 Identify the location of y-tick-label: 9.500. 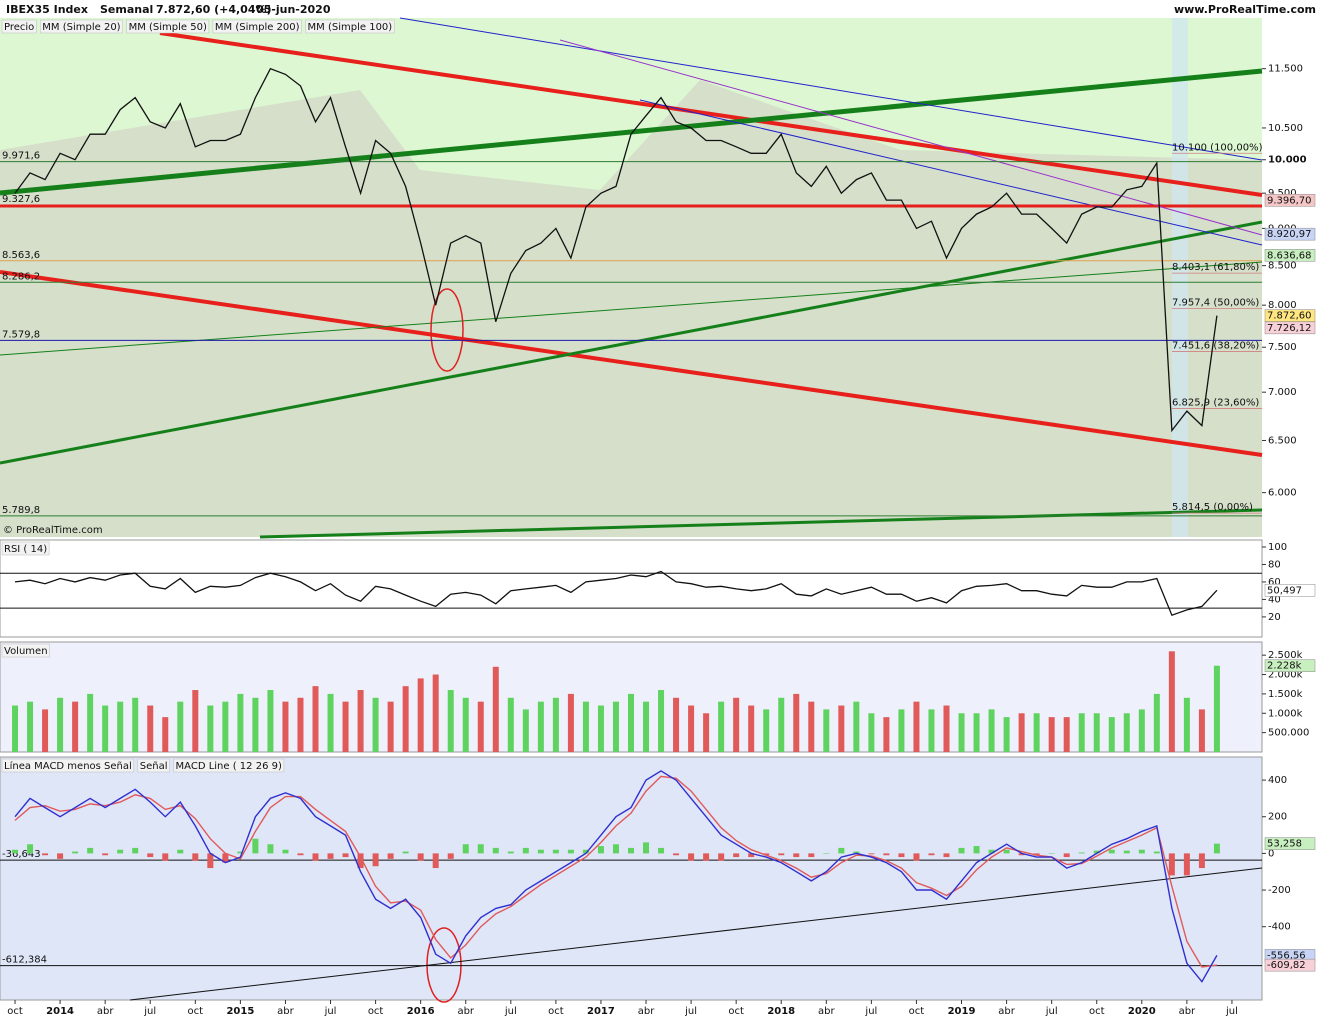
(1282, 193).